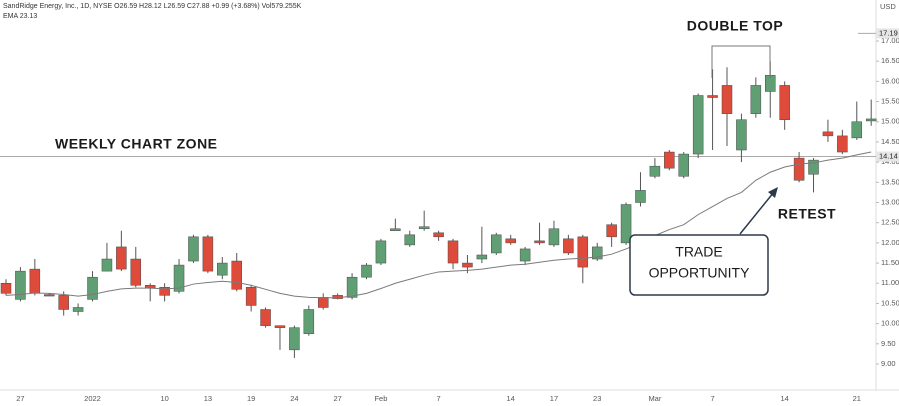 Image resolution: width=899 pixels, height=406 pixels. What do you see at coordinates (700, 273) in the screenshot?
I see `trade-label: OPPORTUNITY` at bounding box center [700, 273].